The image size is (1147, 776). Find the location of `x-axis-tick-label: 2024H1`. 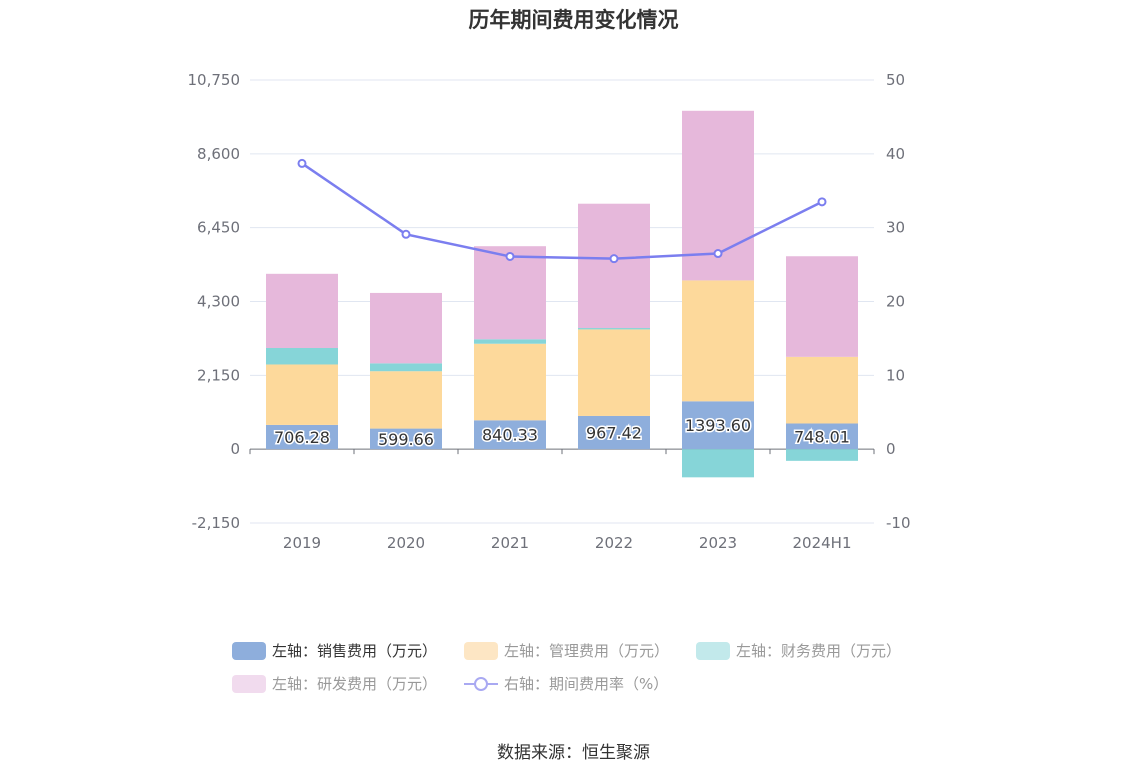

x-axis-tick-label: 2024H1 is located at coordinates (822, 543).